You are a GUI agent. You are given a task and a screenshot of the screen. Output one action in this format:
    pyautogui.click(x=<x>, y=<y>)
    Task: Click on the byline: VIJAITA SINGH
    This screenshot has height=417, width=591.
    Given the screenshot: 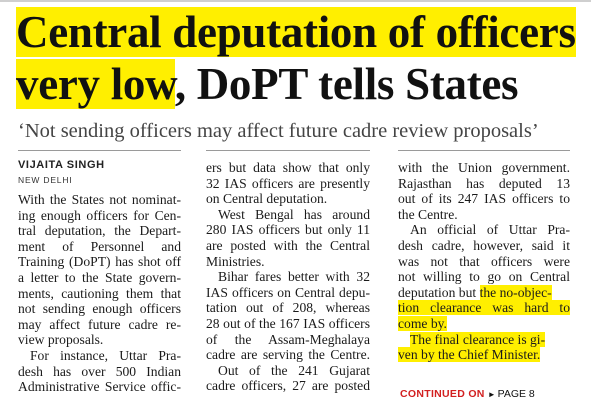 What is the action you would take?
    pyautogui.click(x=61, y=165)
    